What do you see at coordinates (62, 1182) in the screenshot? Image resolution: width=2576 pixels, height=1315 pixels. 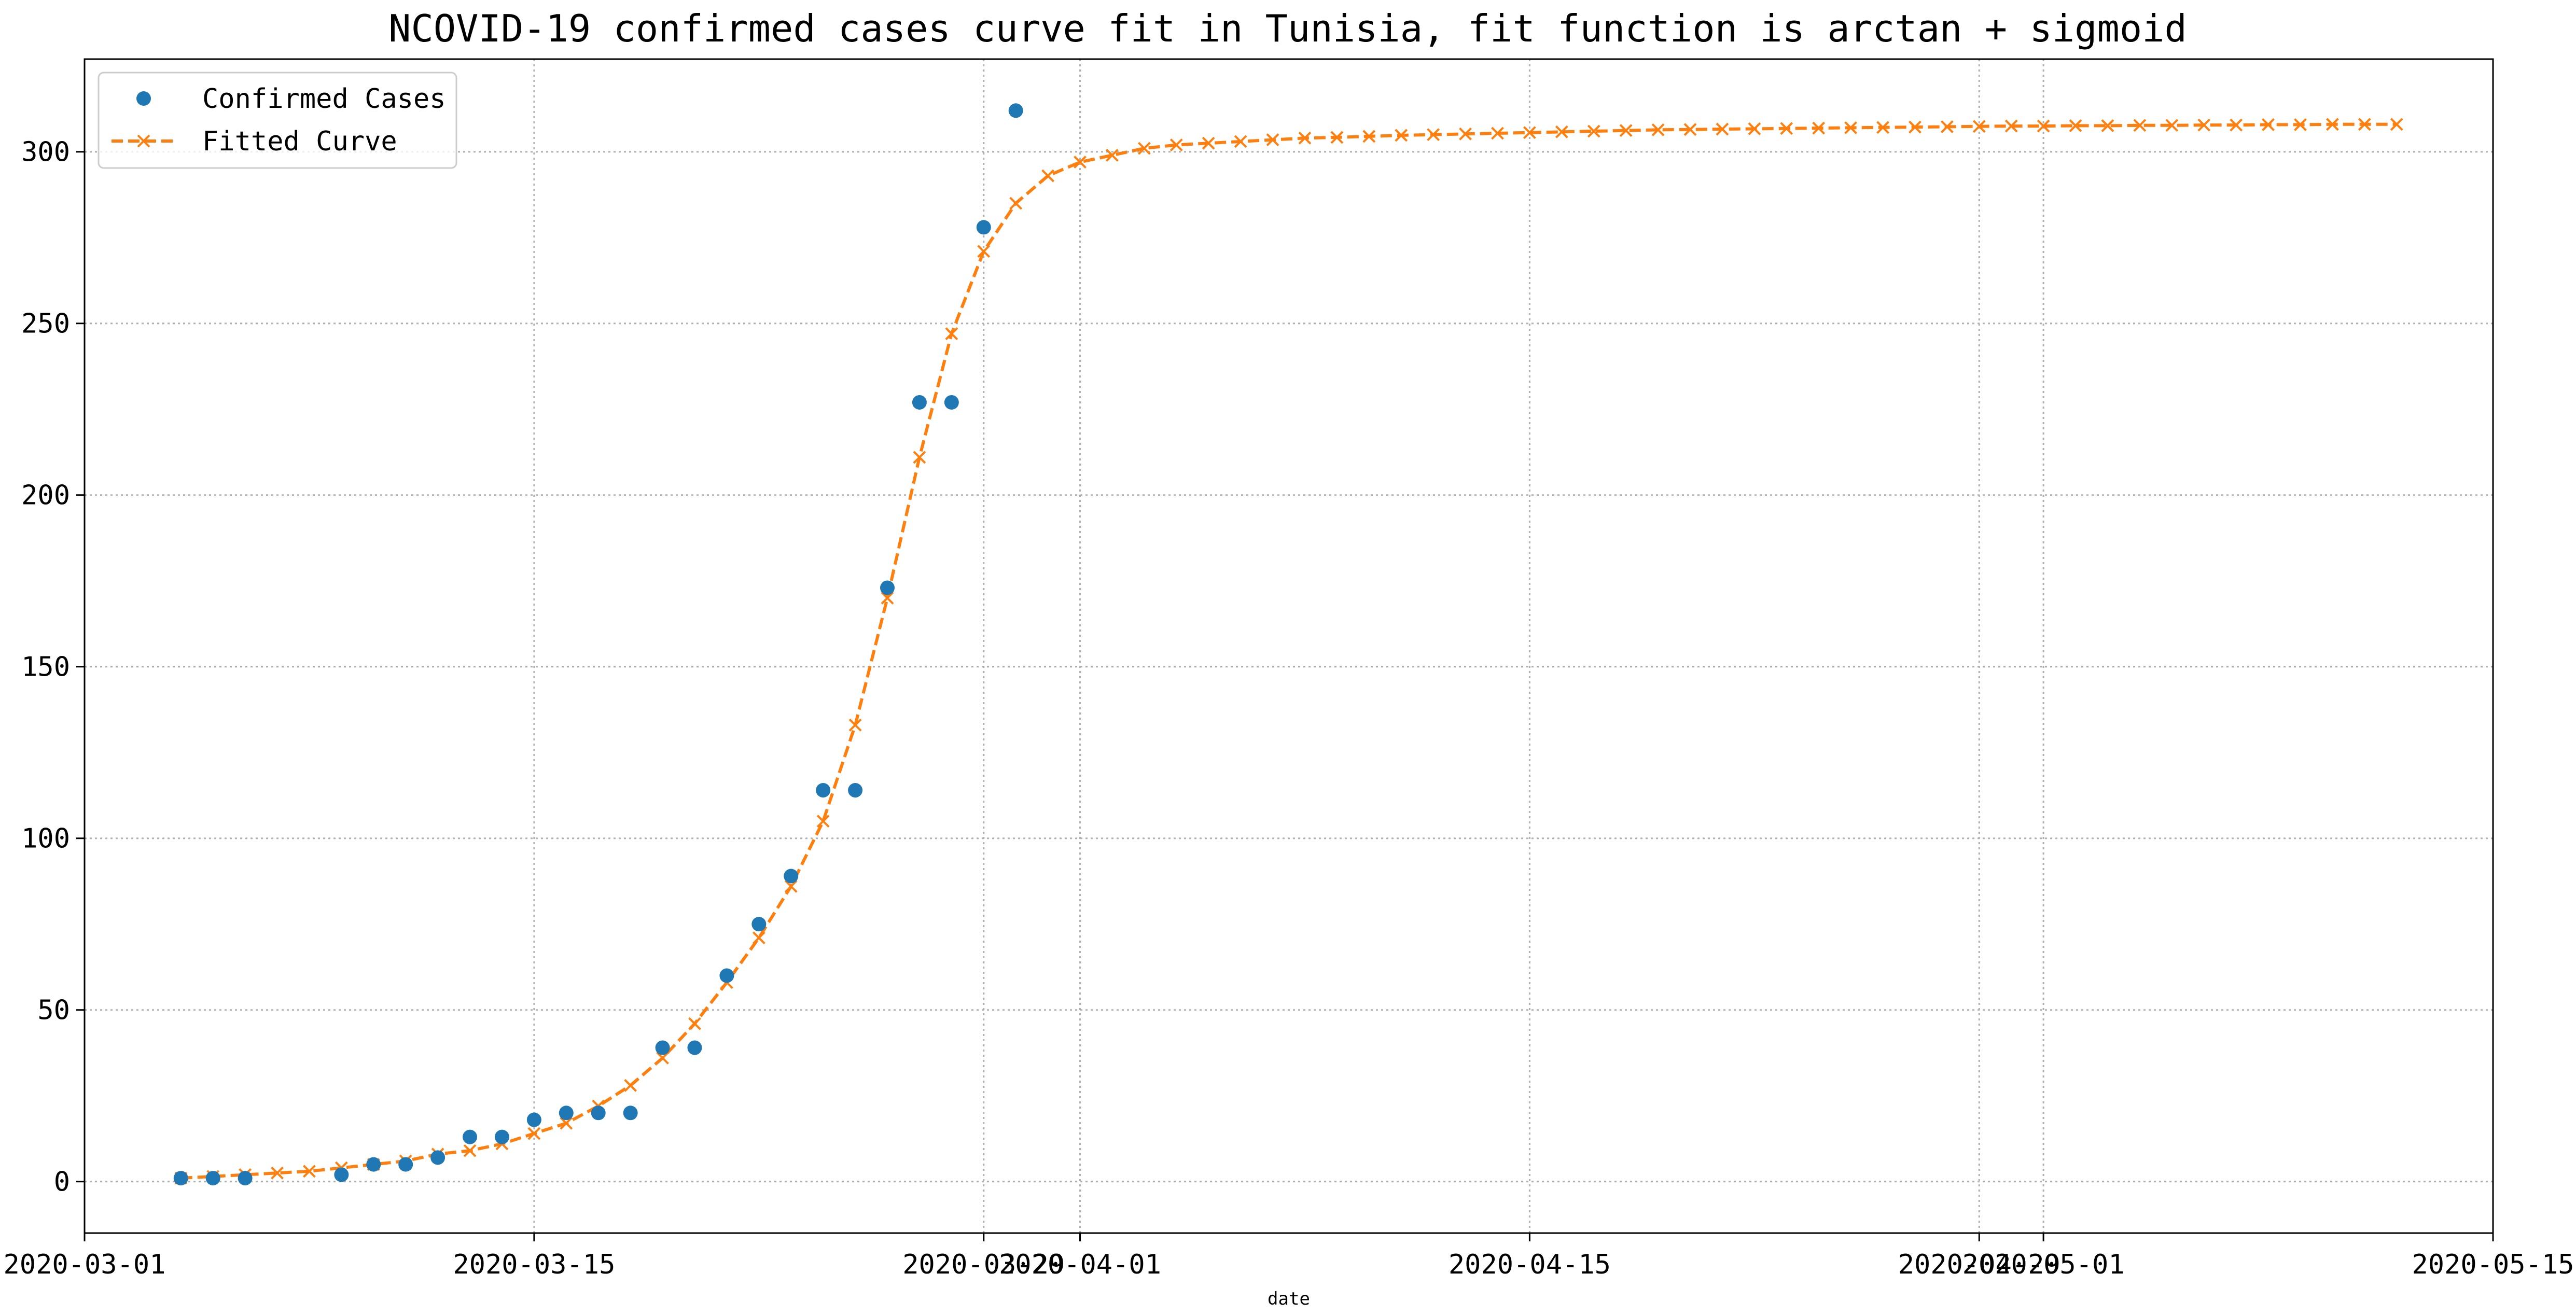 I see `y-tick-label: 0` at bounding box center [62, 1182].